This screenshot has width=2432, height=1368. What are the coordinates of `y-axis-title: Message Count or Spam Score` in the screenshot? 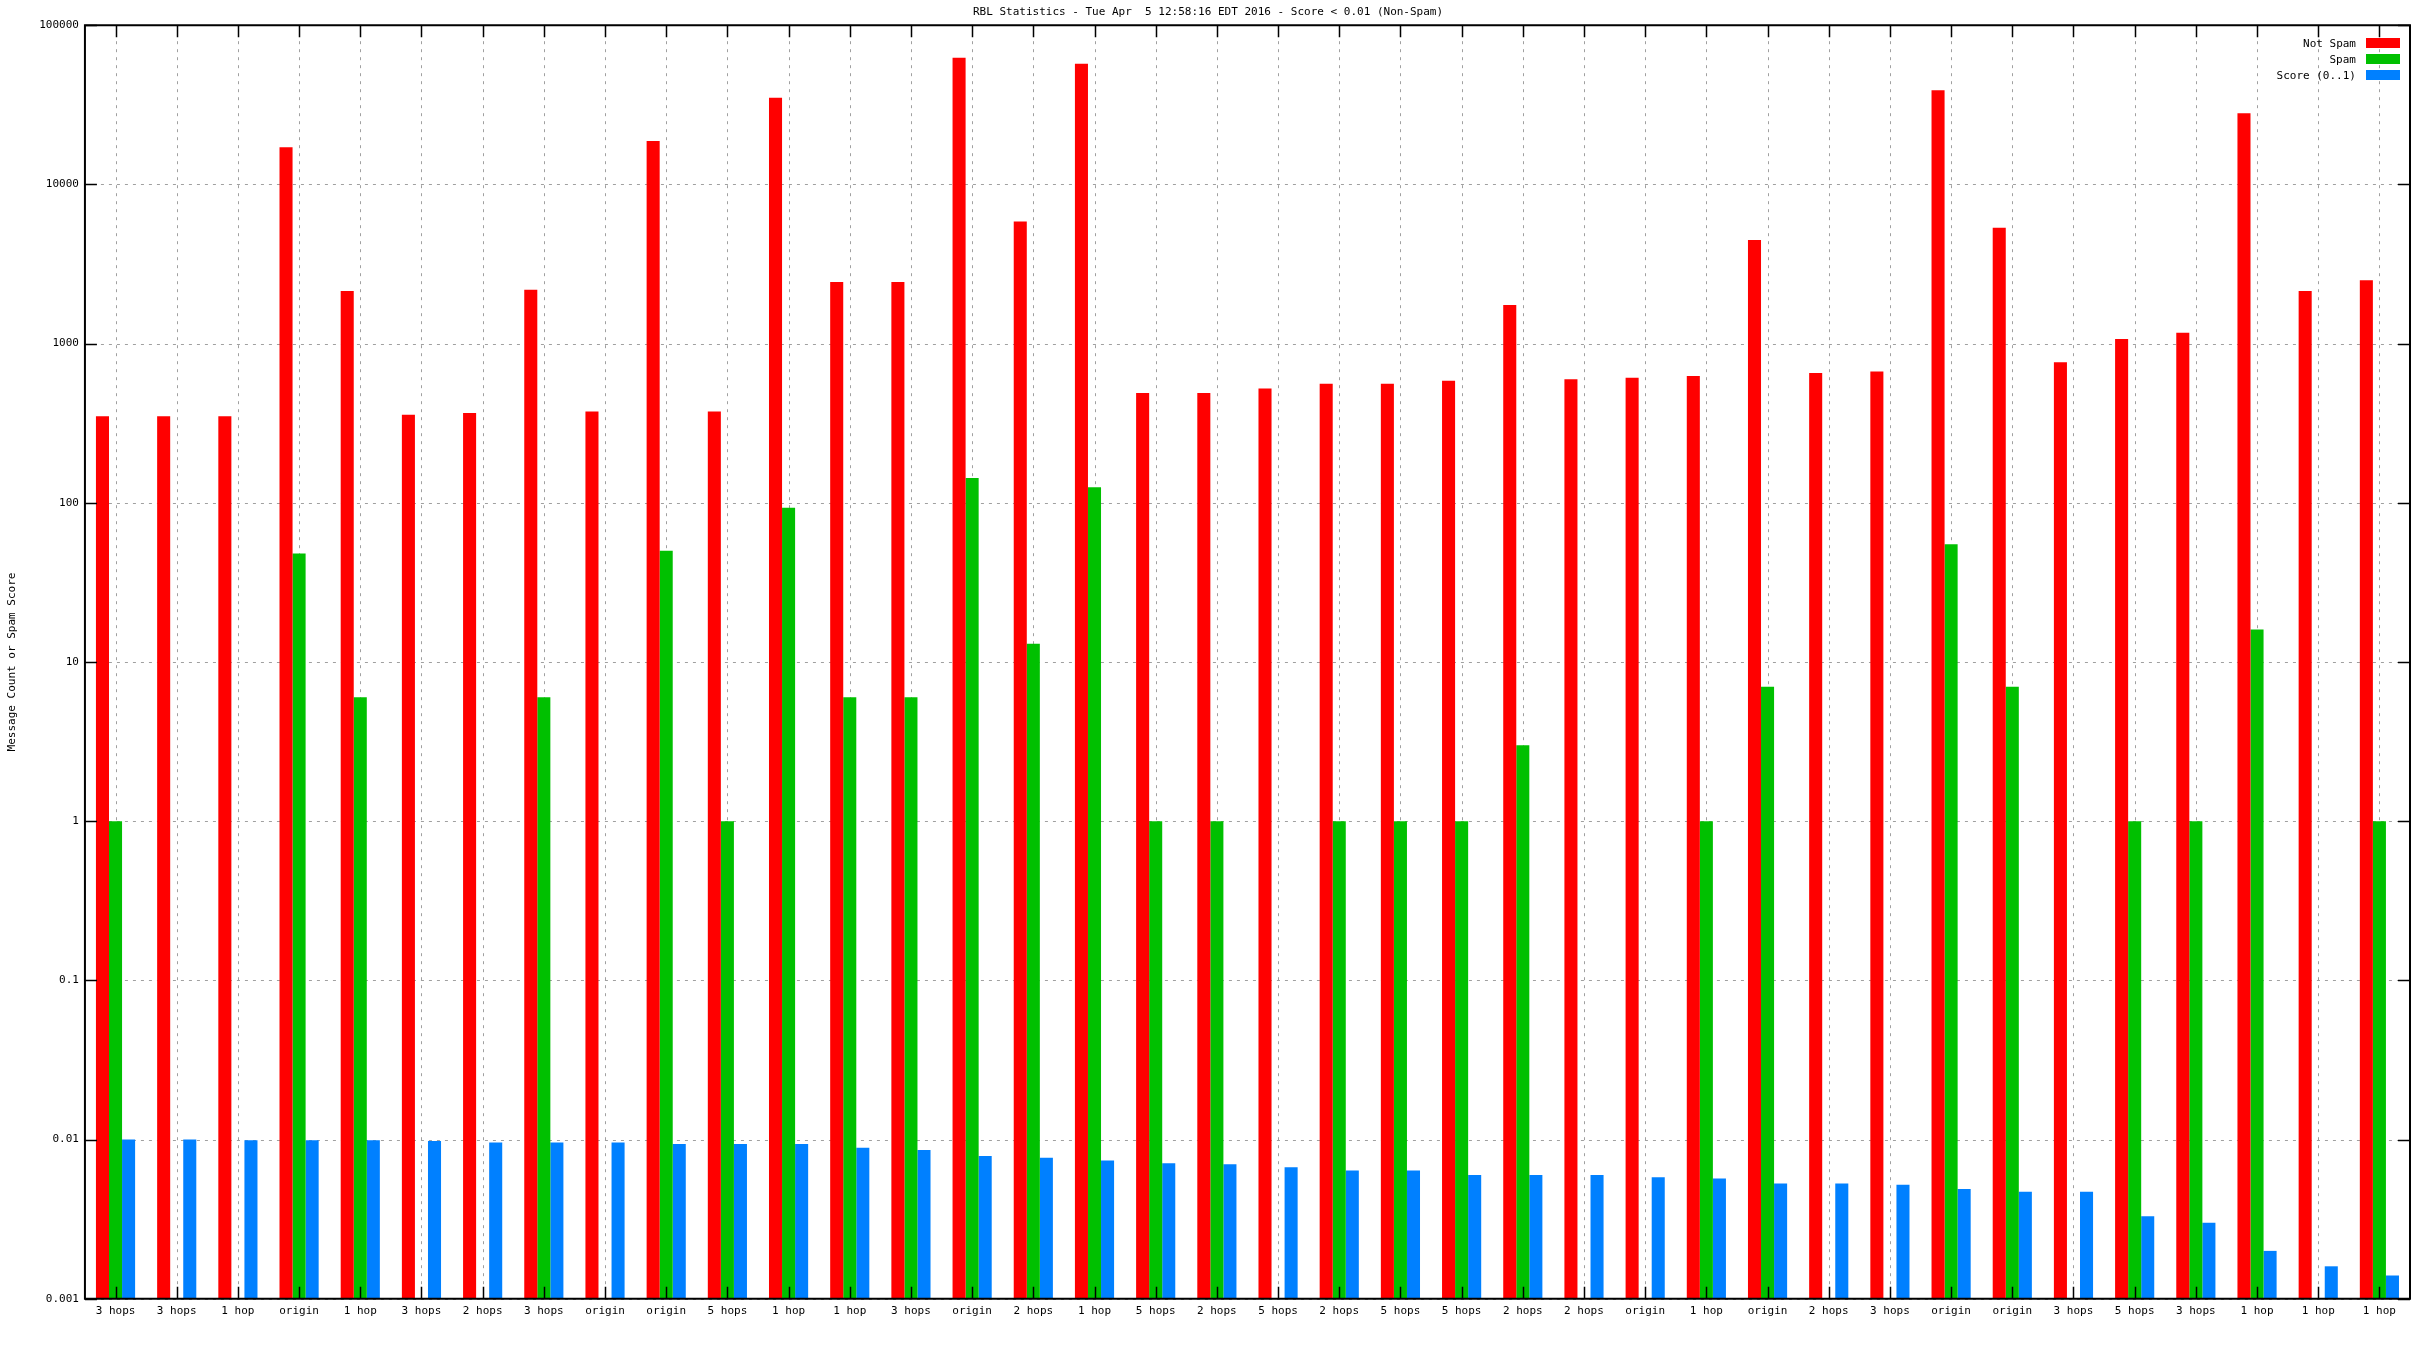 It's located at (12, 662).